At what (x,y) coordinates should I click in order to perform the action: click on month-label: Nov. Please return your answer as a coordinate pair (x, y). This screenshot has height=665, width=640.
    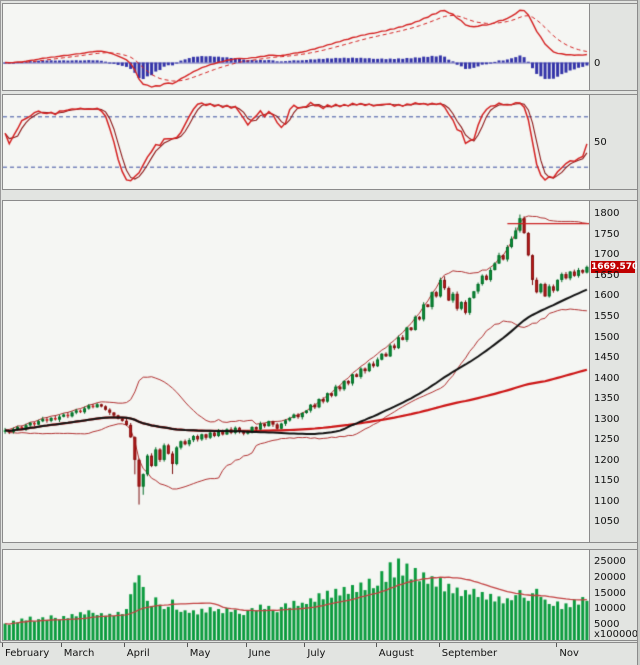
    Looking at the image, I should click on (569, 653).